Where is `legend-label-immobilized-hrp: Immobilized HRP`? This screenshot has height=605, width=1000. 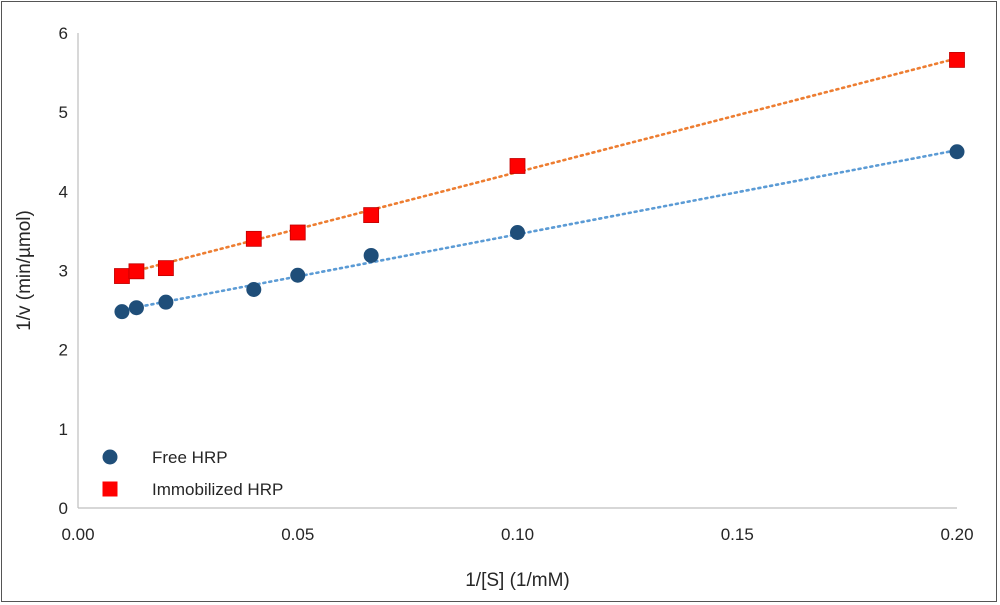
legend-label-immobilized-hrp: Immobilized HRP is located at coordinates (217, 489).